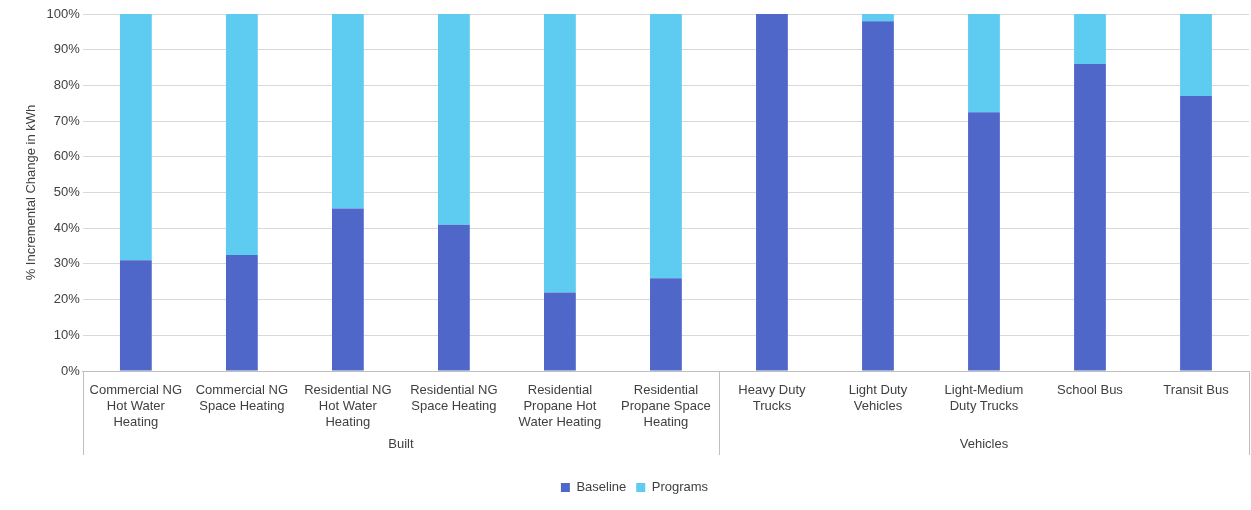 The height and width of the screenshot is (510, 1251). Describe the element at coordinates (136, 405) in the screenshot. I see `x-tick-label: Commercial NG Hot Water Heating` at that location.